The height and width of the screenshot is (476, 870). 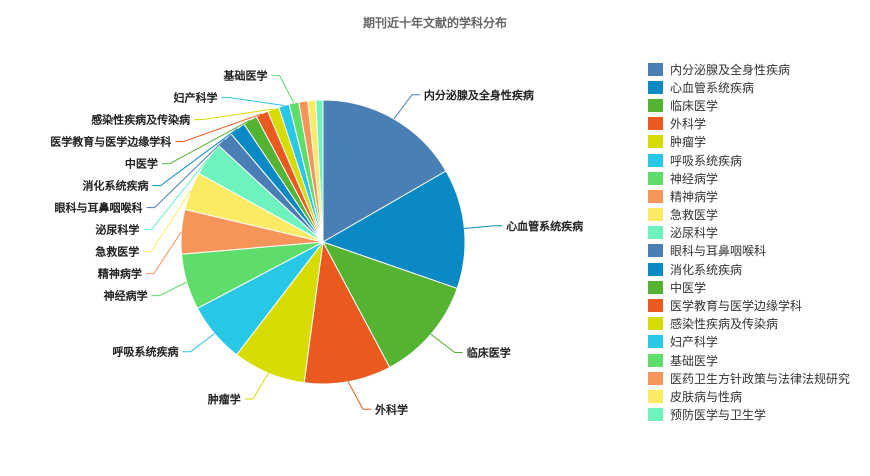 What do you see at coordinates (126, 296) in the screenshot?
I see `pie-slice-label: 神经病学` at bounding box center [126, 296].